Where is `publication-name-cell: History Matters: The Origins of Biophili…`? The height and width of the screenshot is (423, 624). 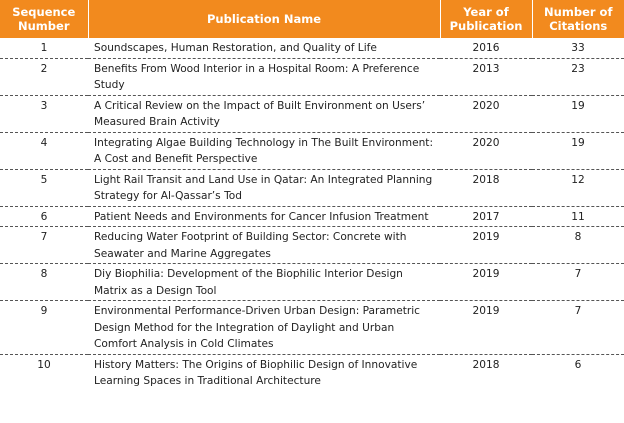 publication-name-cell: History Matters: The Origins of Biophili… is located at coordinates (256, 373).